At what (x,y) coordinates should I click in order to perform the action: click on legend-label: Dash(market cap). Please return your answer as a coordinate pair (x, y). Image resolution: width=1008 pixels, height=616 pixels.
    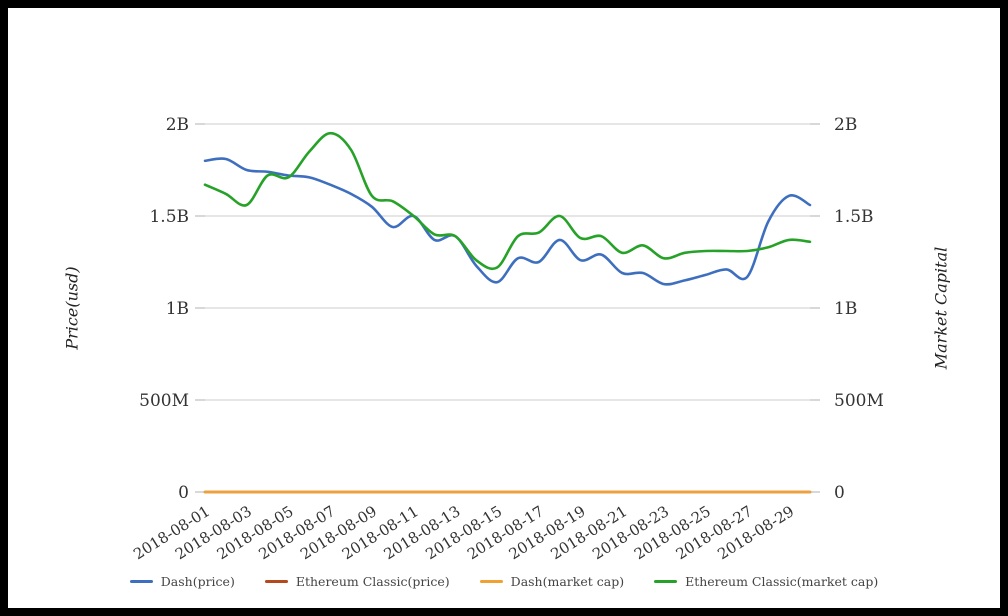
    Looking at the image, I should click on (567, 581).